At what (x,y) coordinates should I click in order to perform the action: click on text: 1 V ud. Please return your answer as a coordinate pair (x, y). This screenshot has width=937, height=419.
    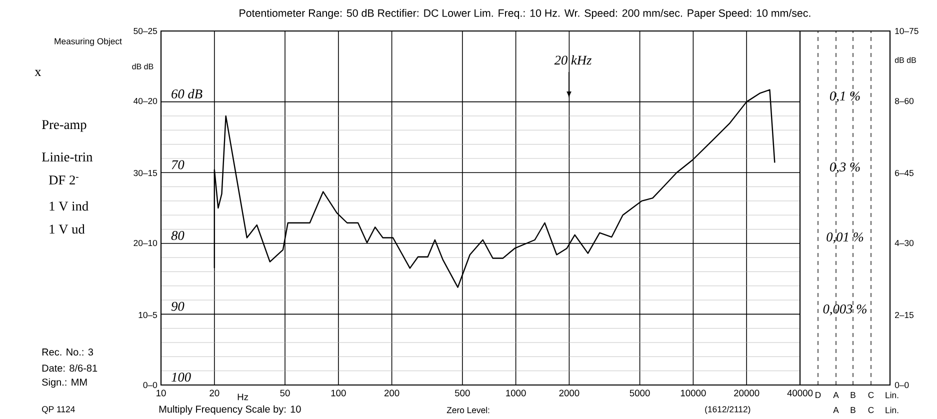
    Looking at the image, I should click on (67, 229).